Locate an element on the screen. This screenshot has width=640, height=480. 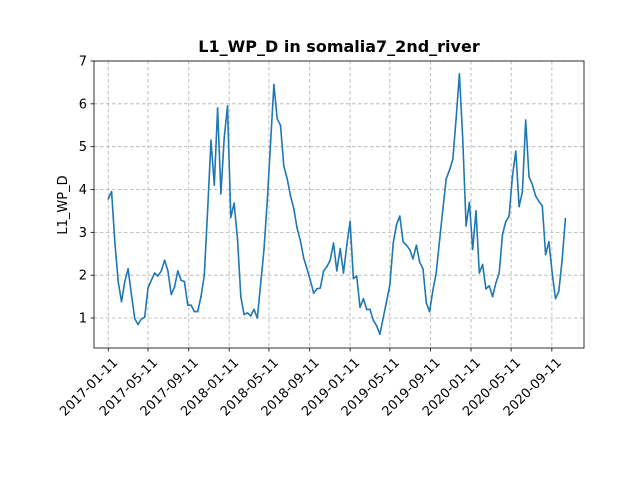
y-tick-label: 6 is located at coordinates (83, 104).